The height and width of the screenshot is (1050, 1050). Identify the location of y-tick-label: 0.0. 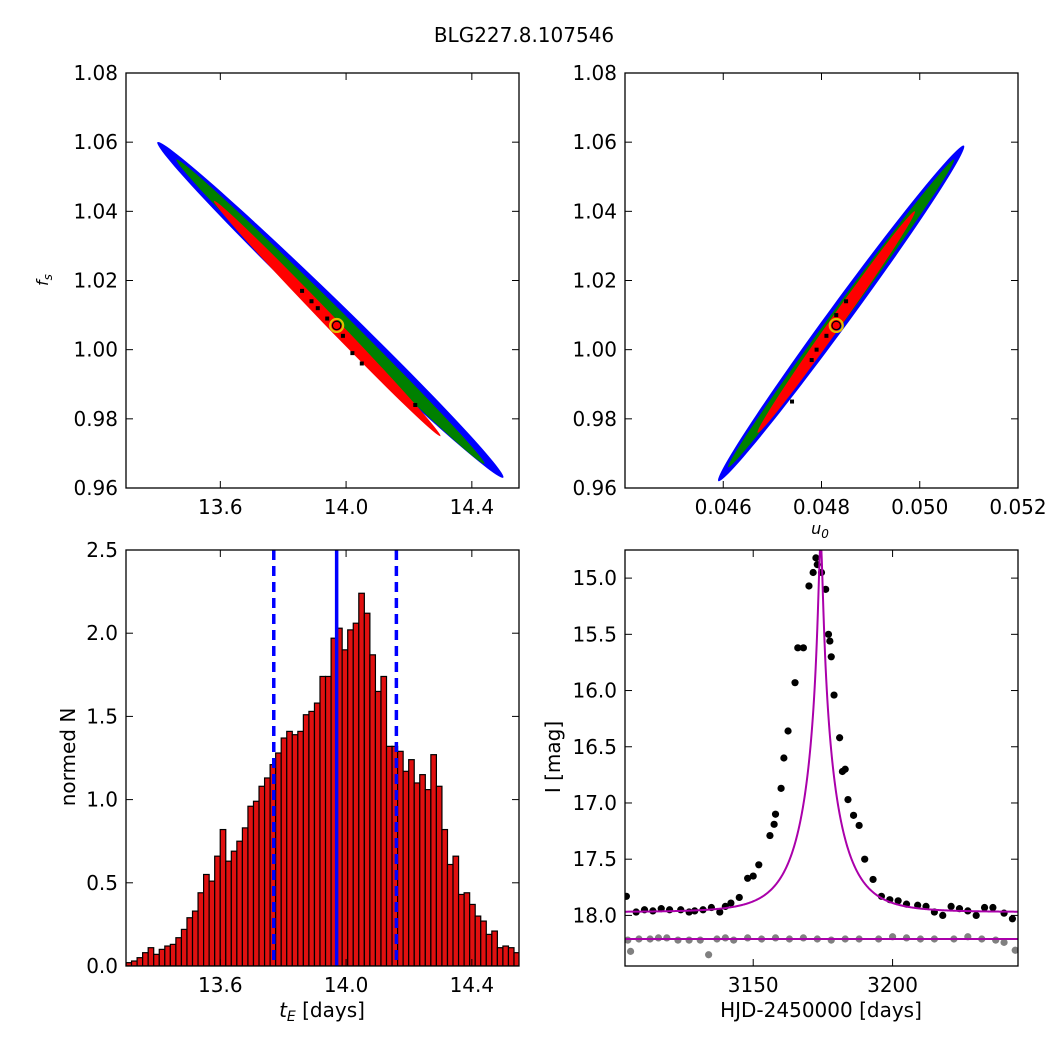
(102, 966).